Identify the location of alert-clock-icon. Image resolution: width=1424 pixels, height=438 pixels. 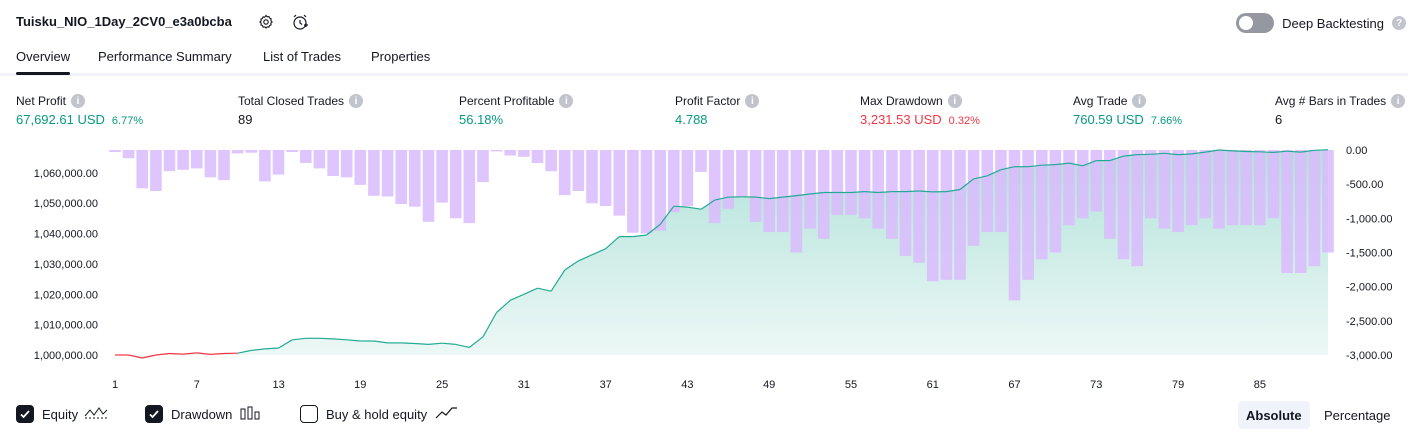
(300, 22).